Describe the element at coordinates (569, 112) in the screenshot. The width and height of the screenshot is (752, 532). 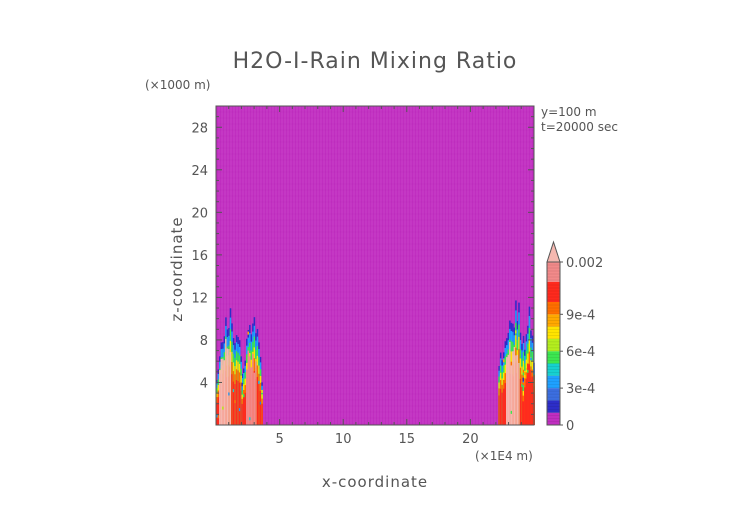
I see `annotation-y: y=100 m` at that location.